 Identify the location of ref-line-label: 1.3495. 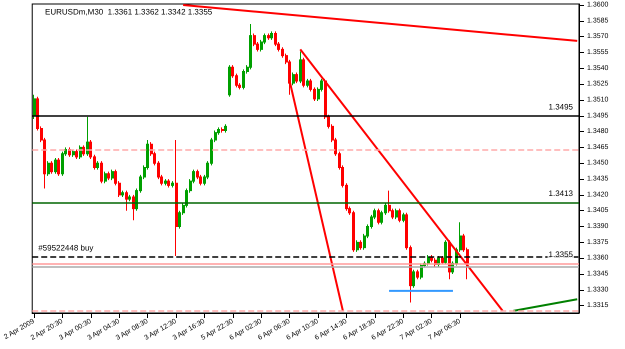
(561, 107).